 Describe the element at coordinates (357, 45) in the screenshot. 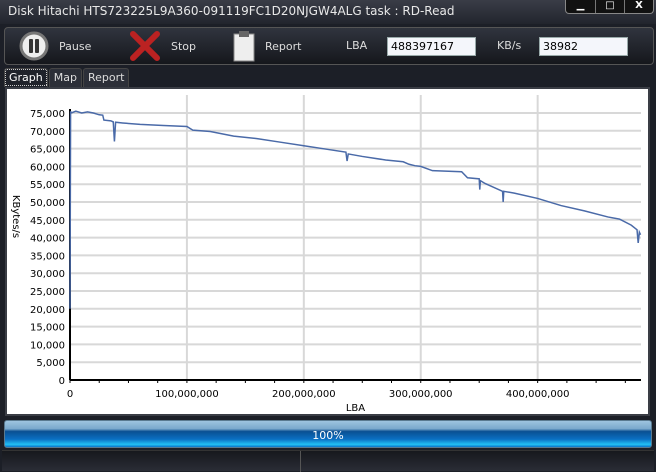

I see `lba-label: LBA` at that location.